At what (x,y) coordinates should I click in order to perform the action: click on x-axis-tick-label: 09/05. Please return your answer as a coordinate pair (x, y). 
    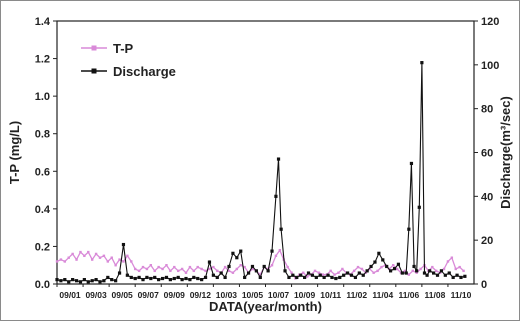
    Looking at the image, I should click on (123, 295).